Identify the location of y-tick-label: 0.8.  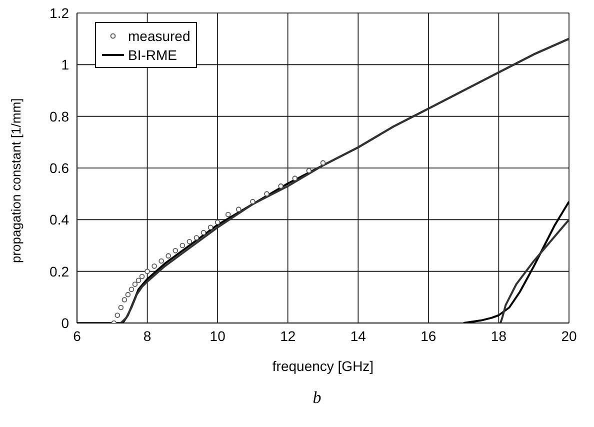
(60, 116).